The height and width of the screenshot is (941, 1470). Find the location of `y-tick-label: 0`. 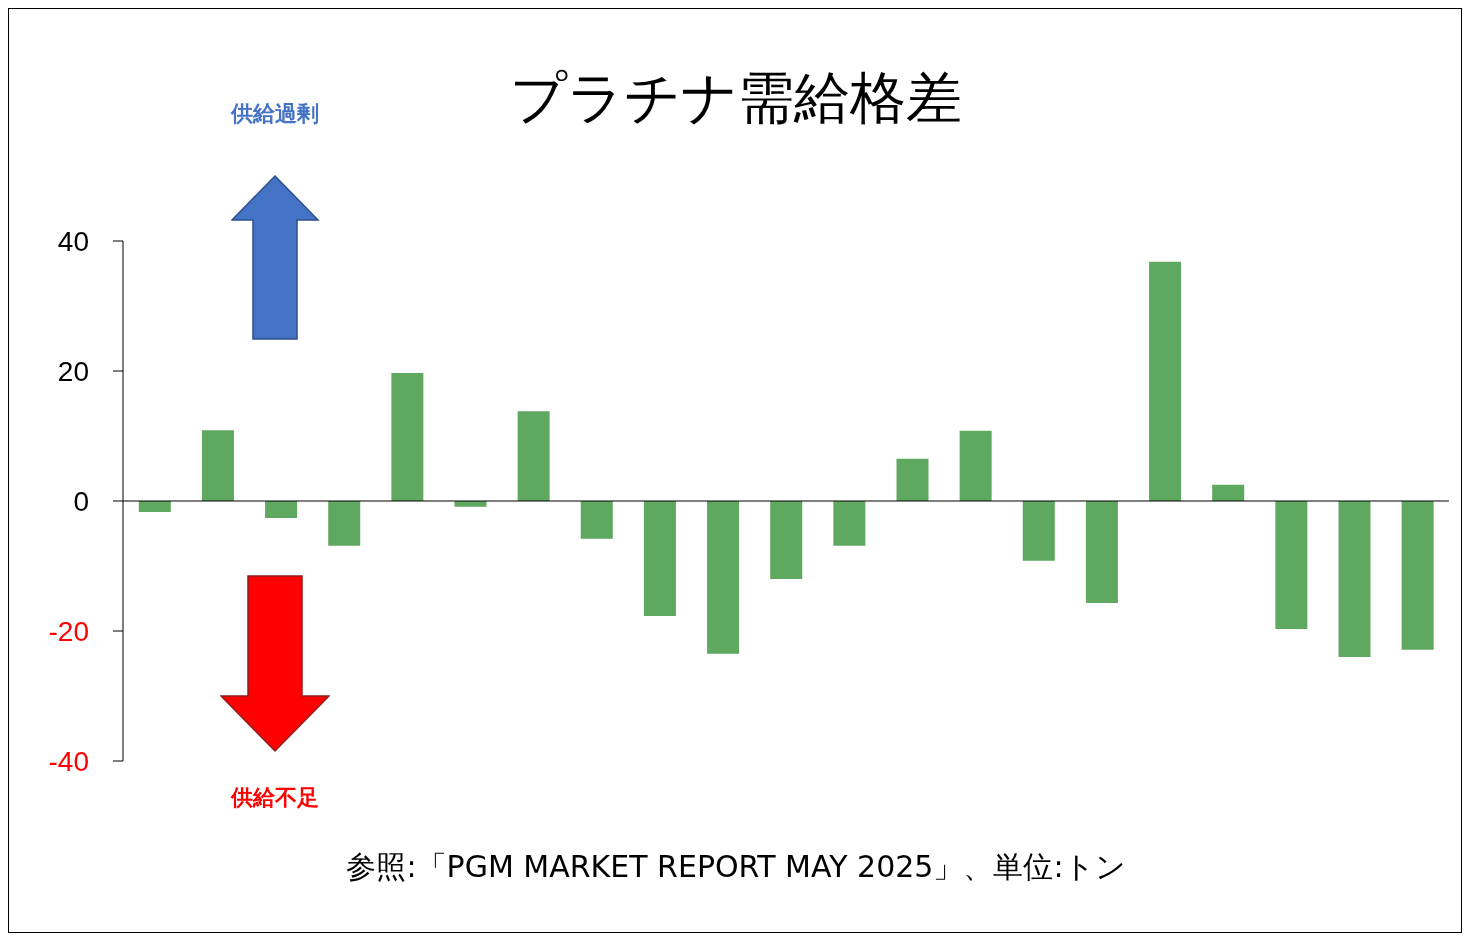

y-tick-label: 0 is located at coordinates (81, 501).